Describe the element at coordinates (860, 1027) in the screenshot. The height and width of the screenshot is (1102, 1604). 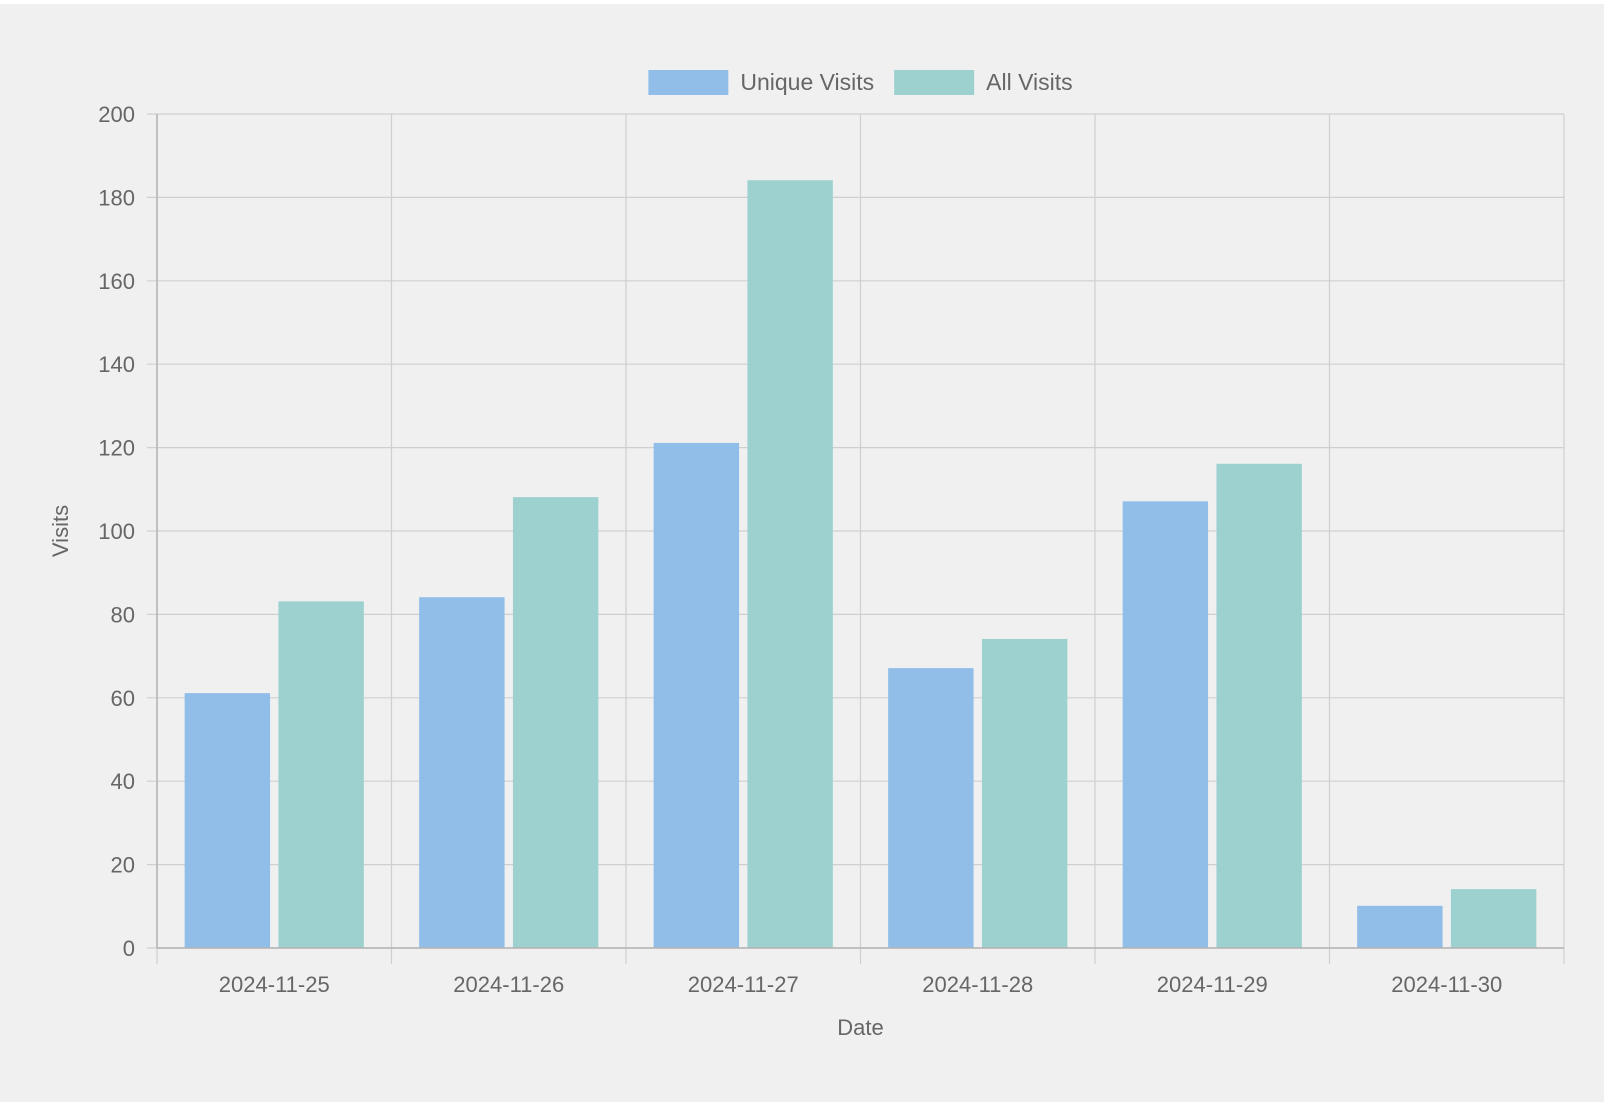
I see `x-axis-title: Date` at that location.